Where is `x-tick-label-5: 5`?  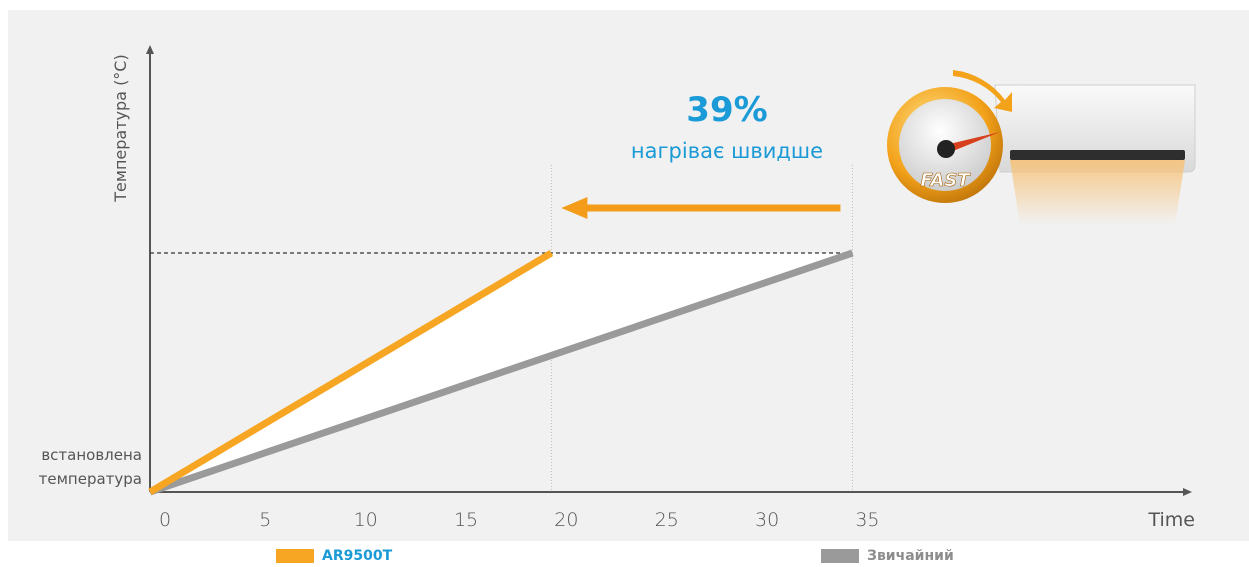 x-tick-label-5: 5 is located at coordinates (265, 520).